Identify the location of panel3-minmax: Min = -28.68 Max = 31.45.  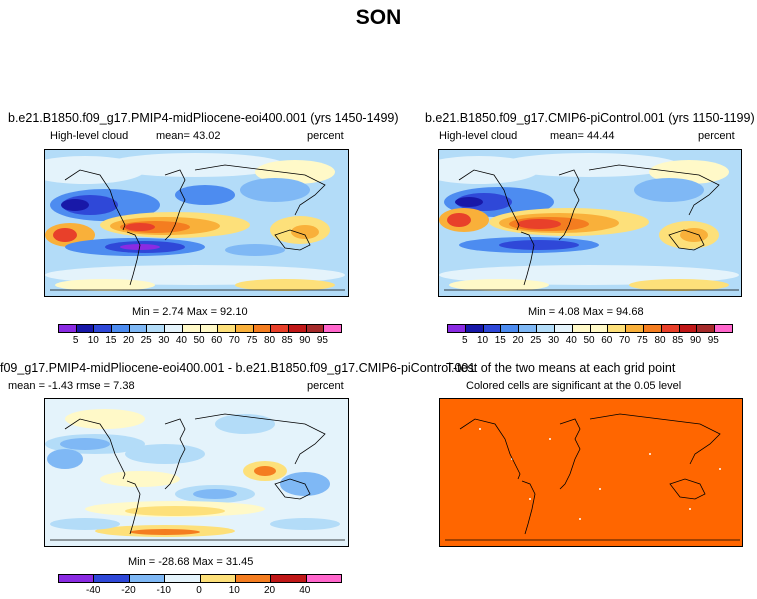
(191, 562).